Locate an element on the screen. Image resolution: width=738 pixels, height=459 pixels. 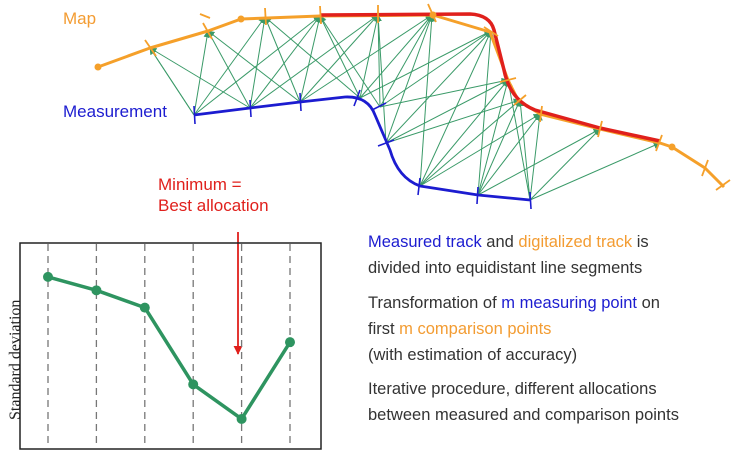
minimum-label: Minimum = Best allocation is located at coordinates (213, 195).